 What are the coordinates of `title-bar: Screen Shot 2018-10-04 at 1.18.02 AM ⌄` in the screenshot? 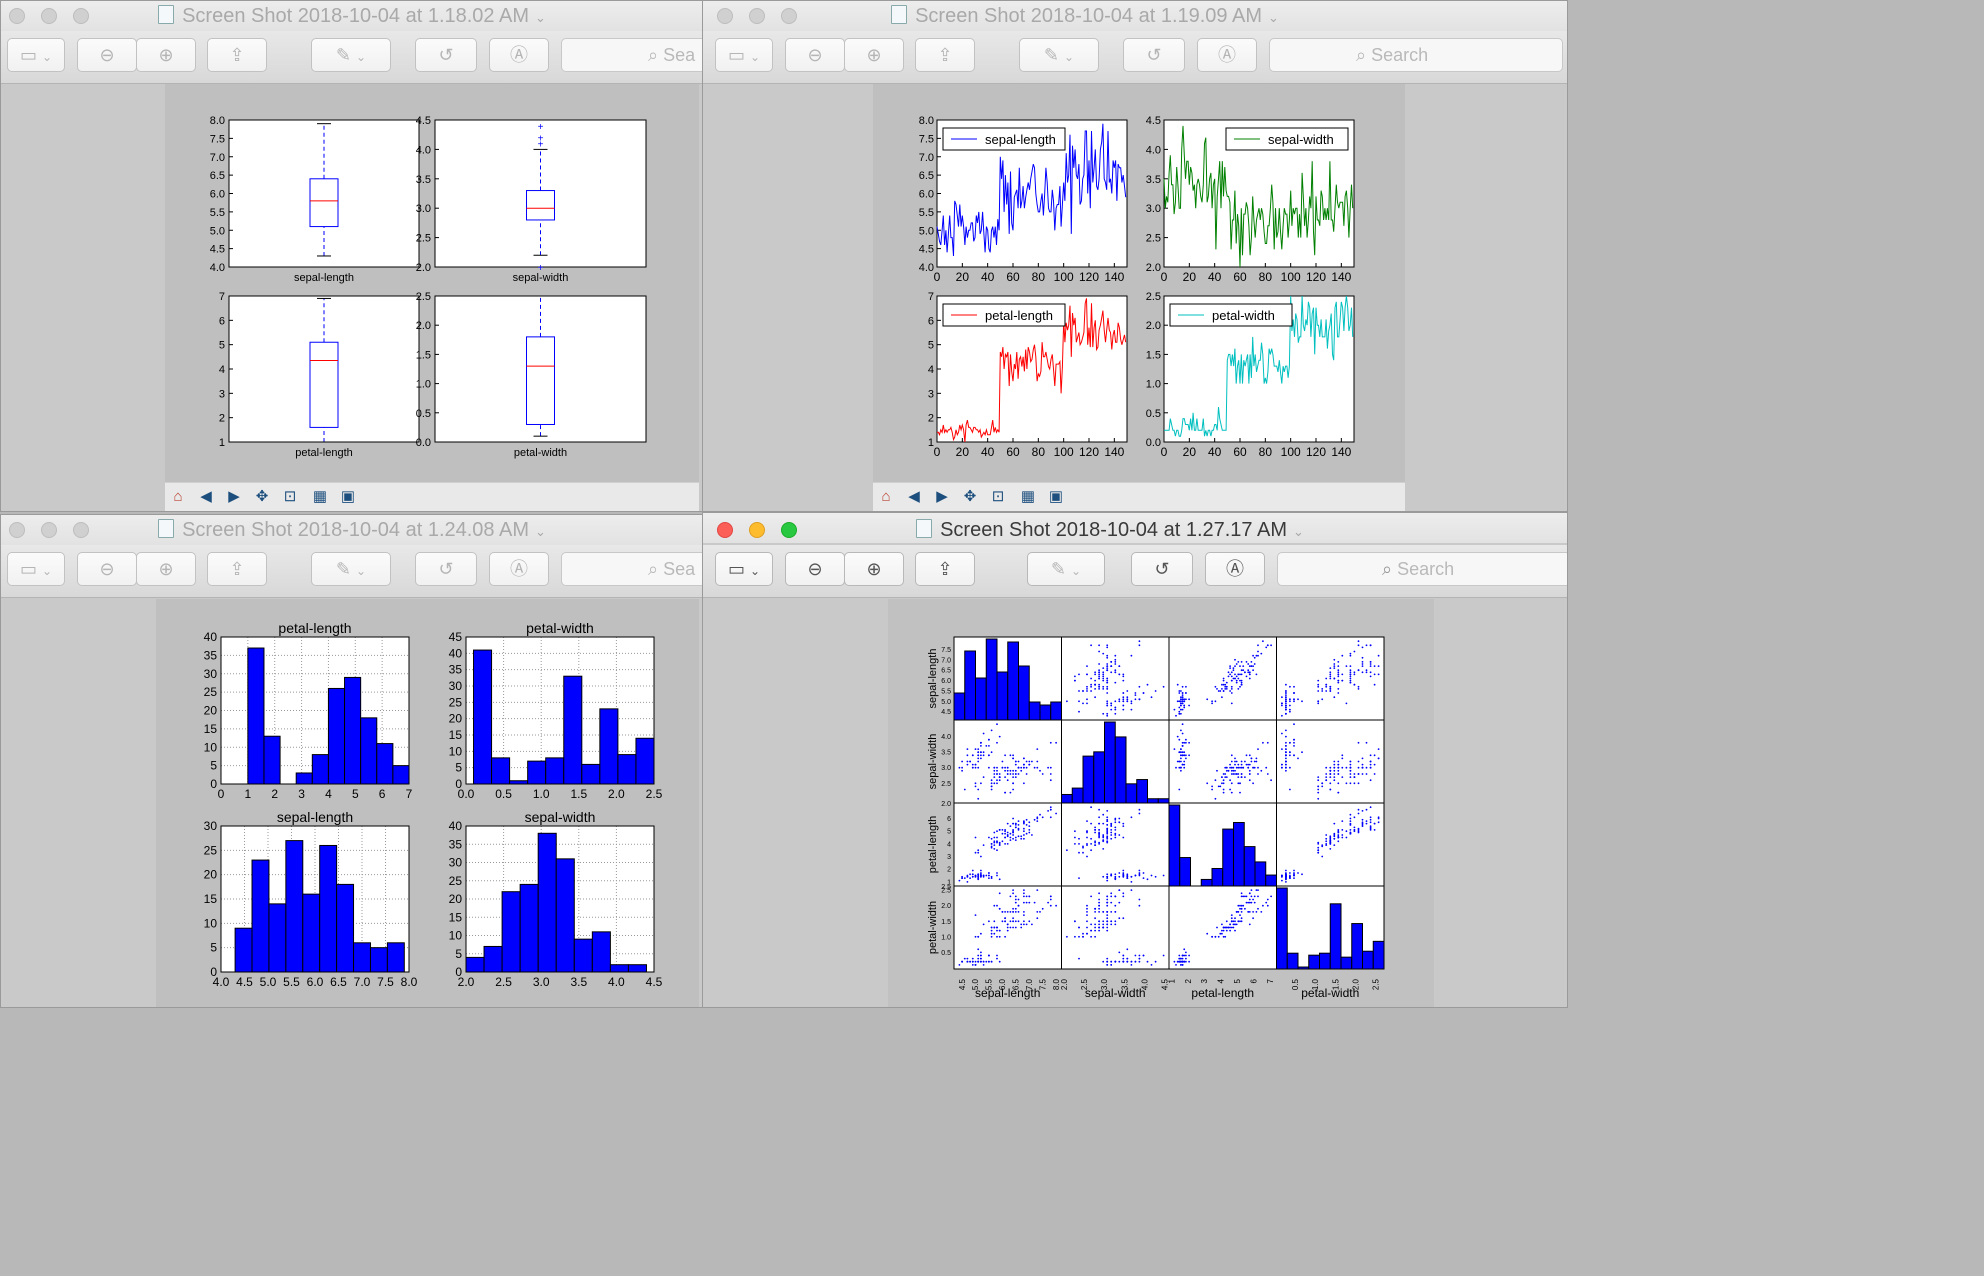 It's located at (352, 16).